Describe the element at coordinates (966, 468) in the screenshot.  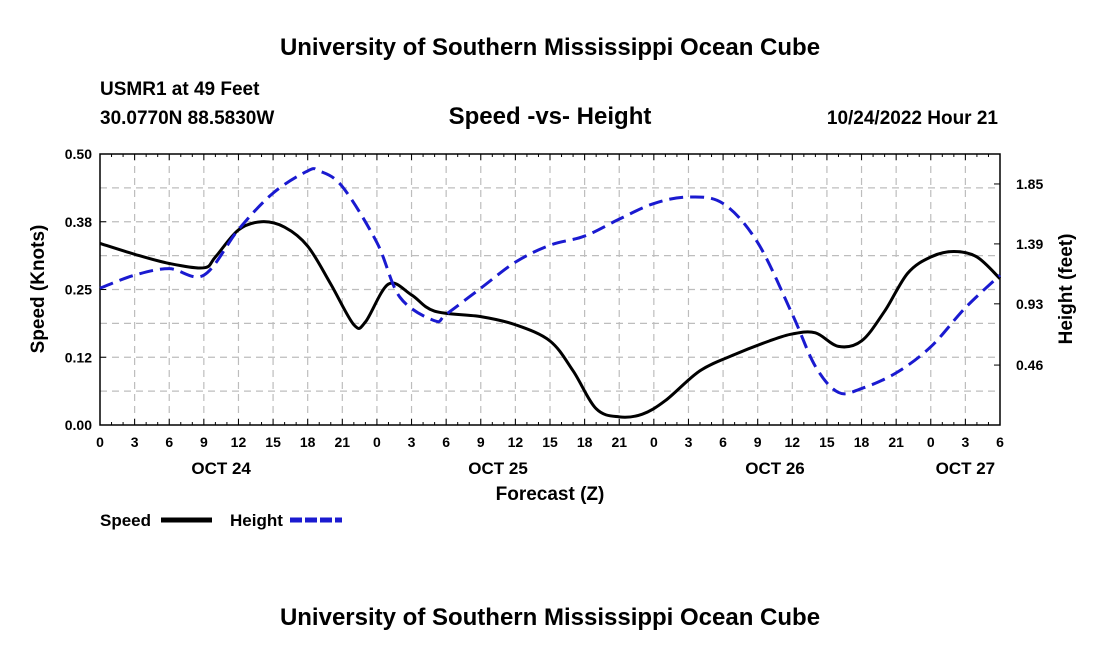
I see `date-label: OCT 27` at that location.